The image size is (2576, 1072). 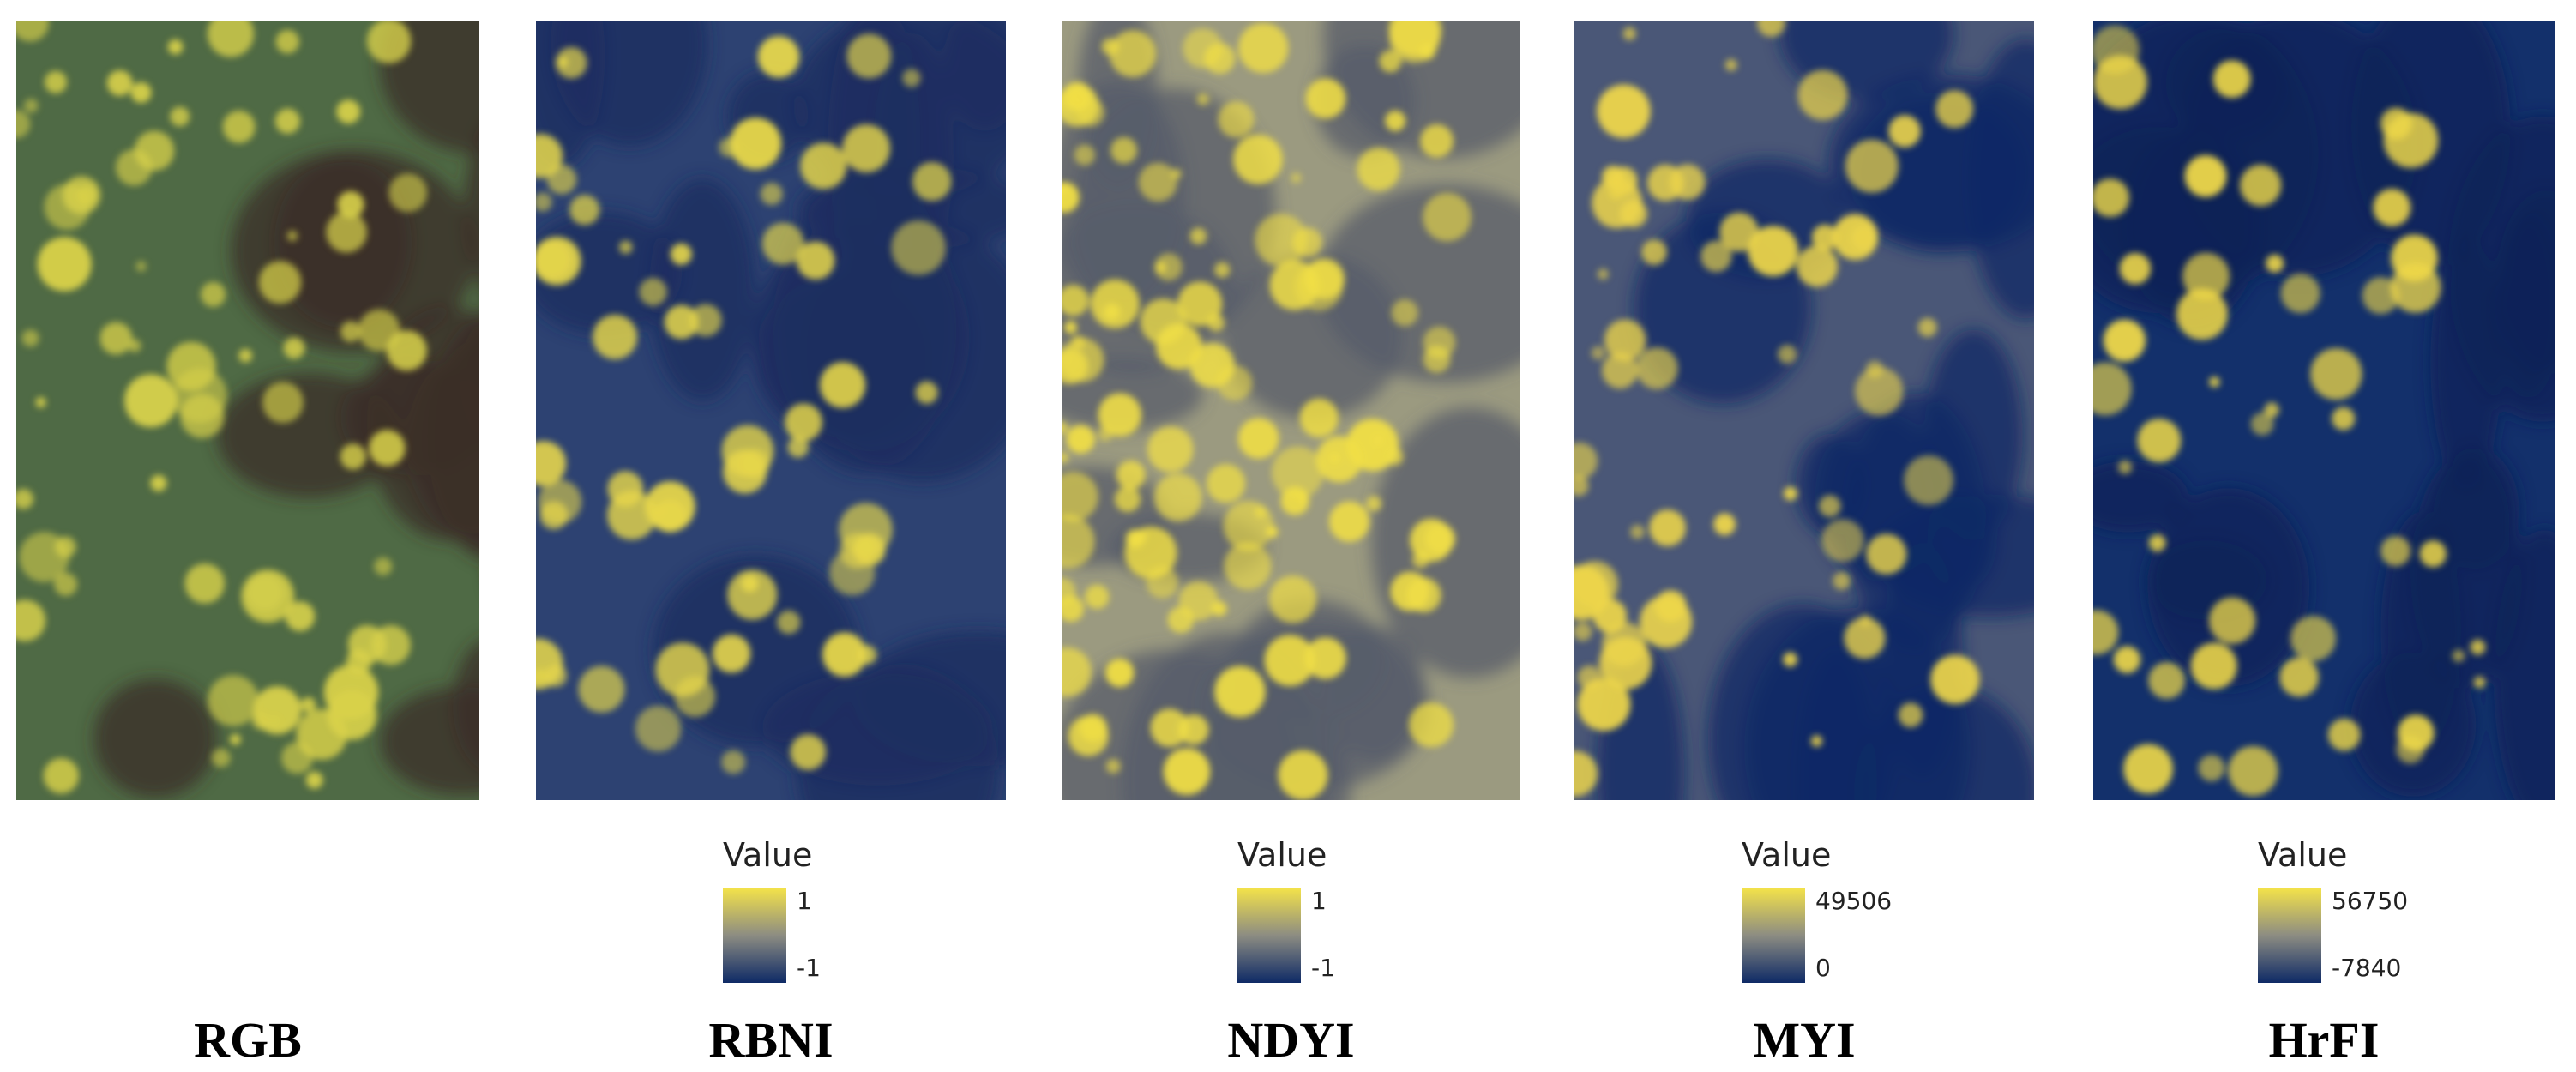 I want to click on legend-max: 56750, so click(x=2370, y=901).